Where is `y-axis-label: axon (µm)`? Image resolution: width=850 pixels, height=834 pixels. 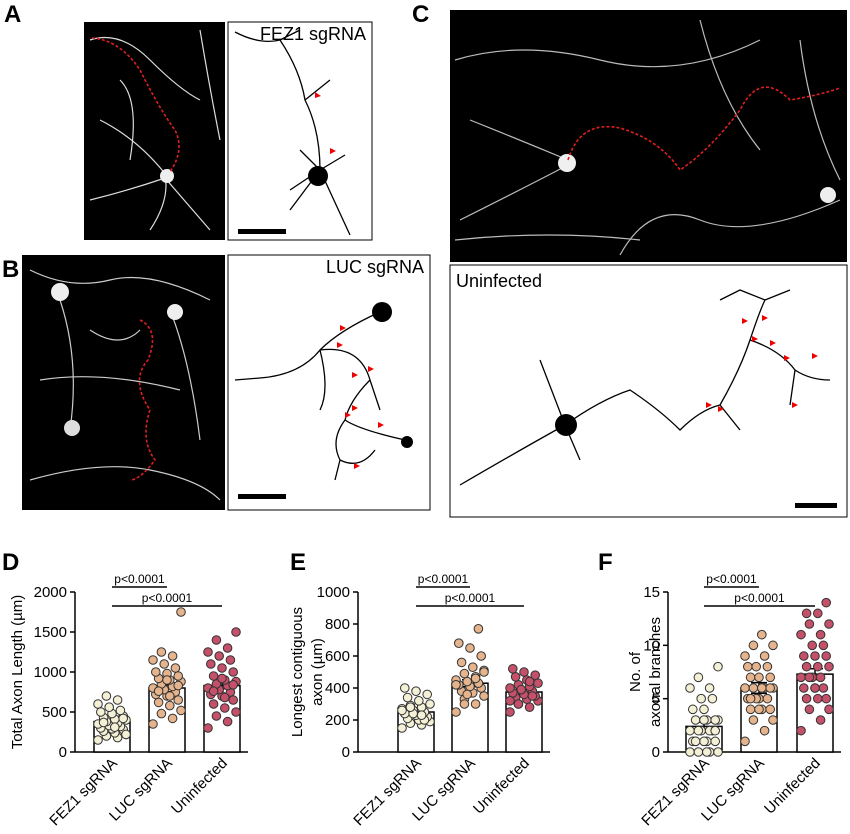 y-axis-label: axon (µm) is located at coordinates (317, 672).